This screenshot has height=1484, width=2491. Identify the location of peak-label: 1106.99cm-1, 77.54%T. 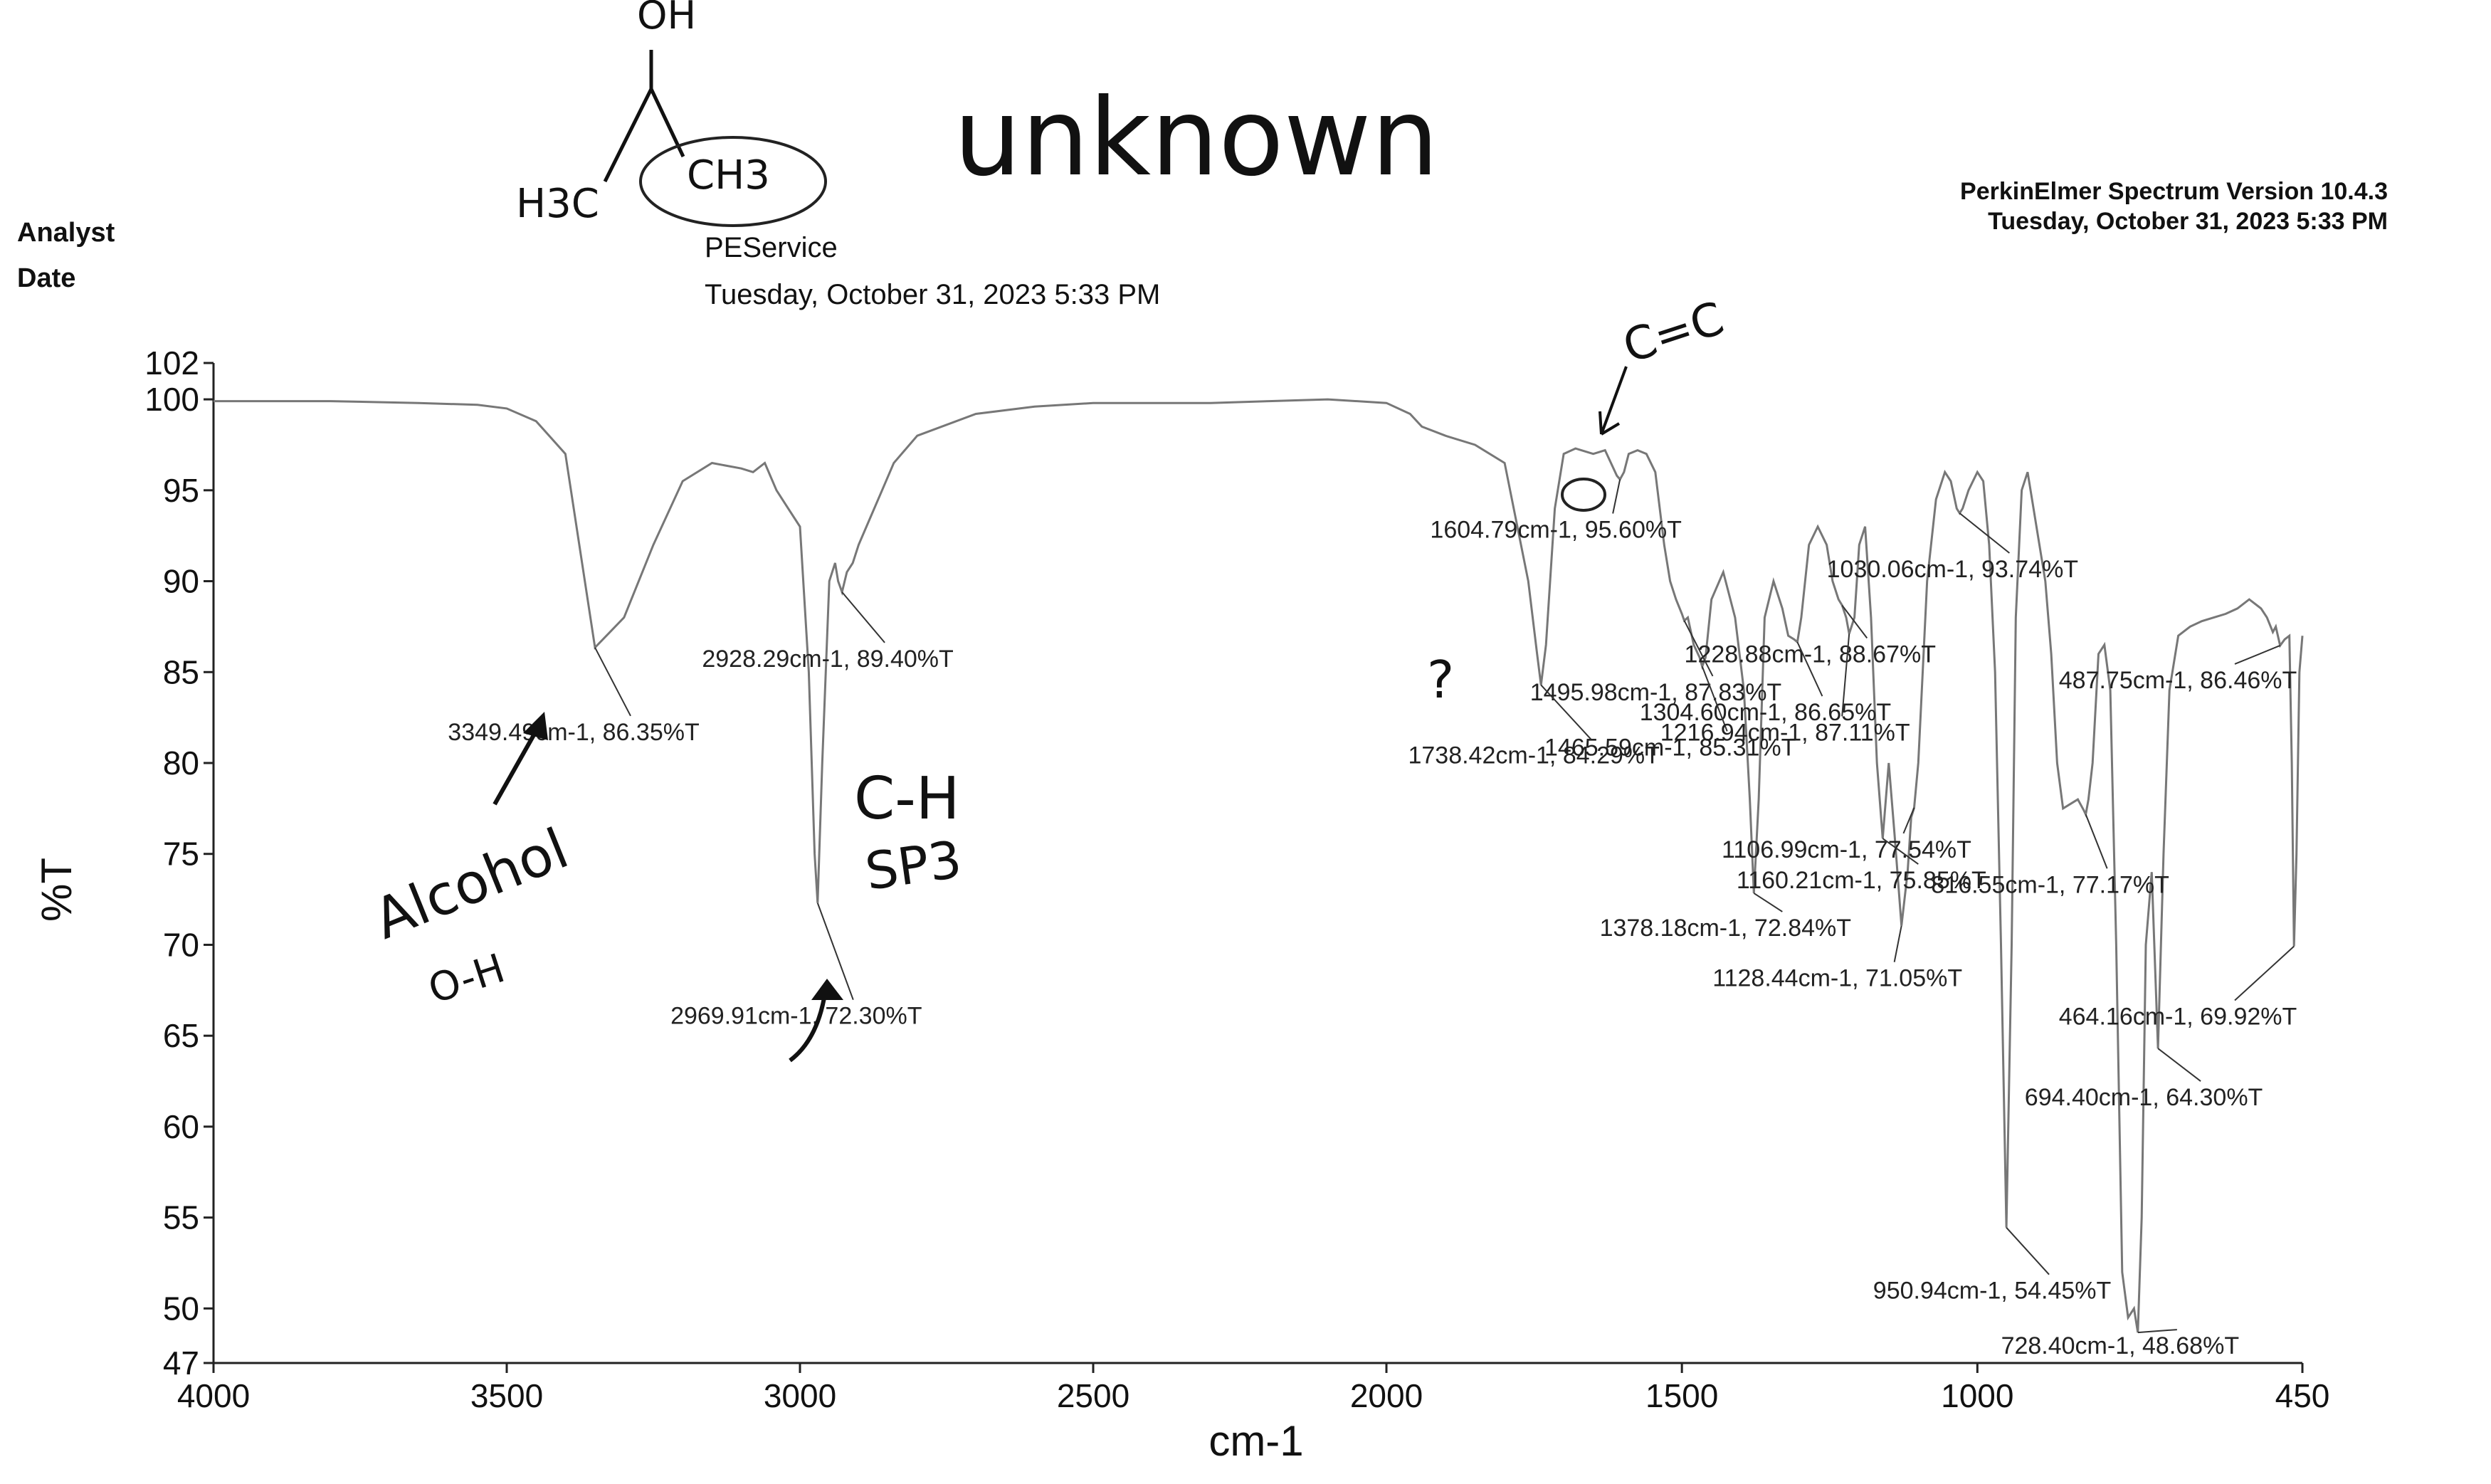
(1846, 849).